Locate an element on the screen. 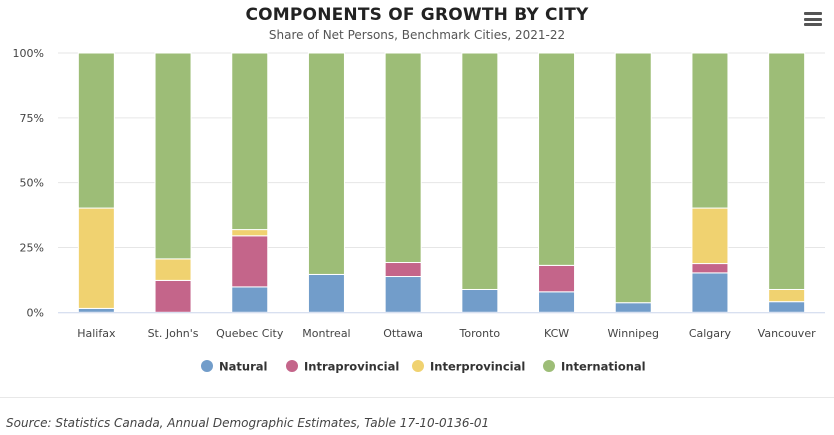  x-tick-label: Vancouver is located at coordinates (787, 333).